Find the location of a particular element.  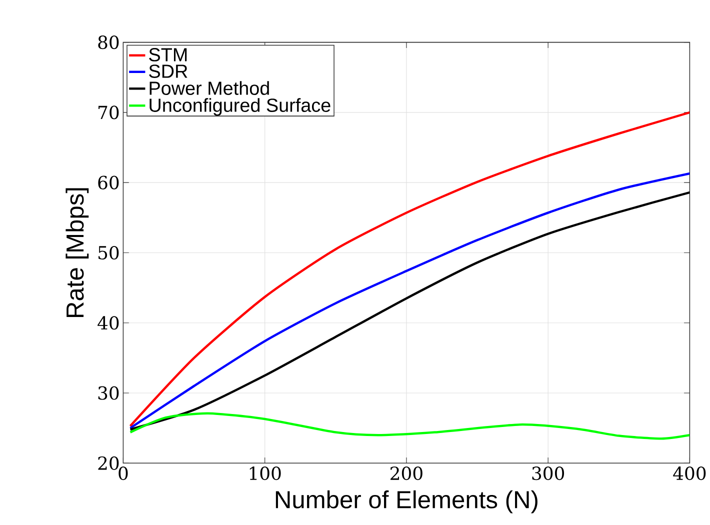

y-axis-title: Rate [Mbps] is located at coordinates (77, 253).